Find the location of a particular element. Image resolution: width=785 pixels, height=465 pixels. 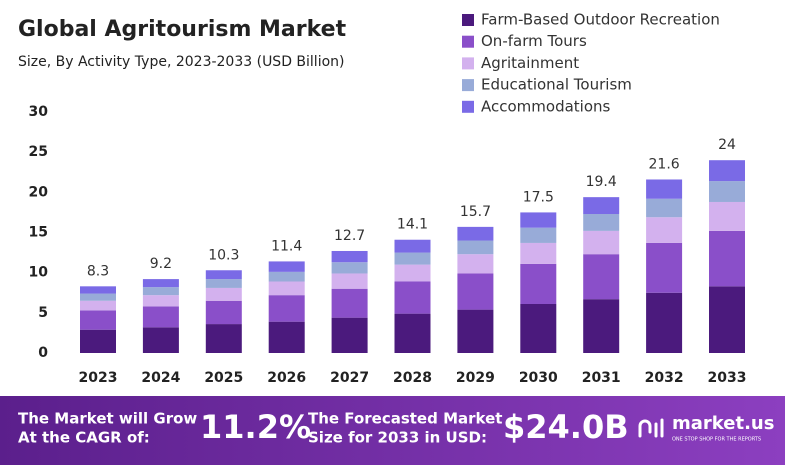

total-label: 12.7 is located at coordinates (349, 236).